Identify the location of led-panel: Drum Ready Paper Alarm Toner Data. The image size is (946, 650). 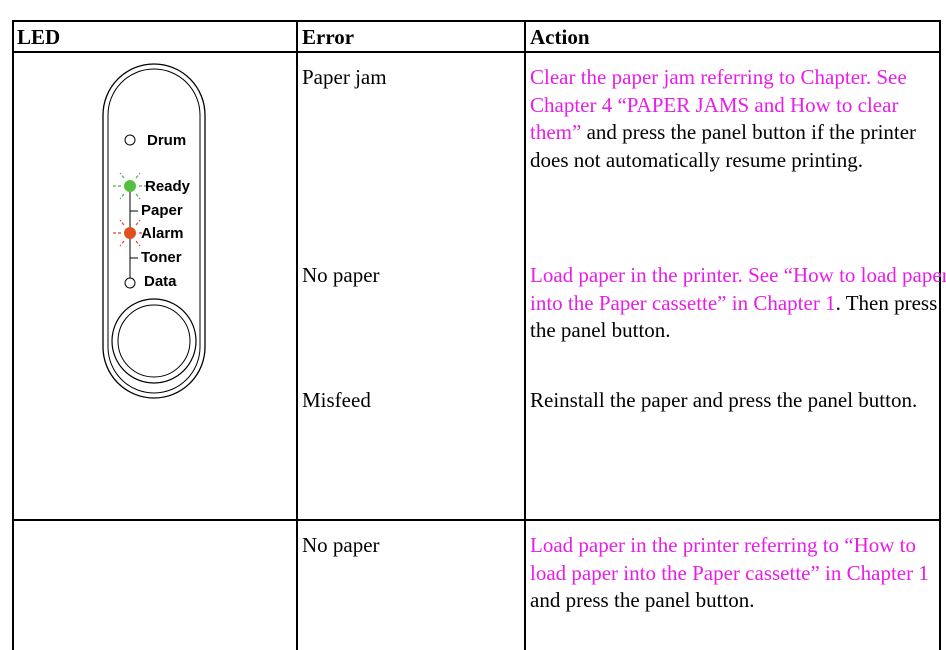
(154, 231).